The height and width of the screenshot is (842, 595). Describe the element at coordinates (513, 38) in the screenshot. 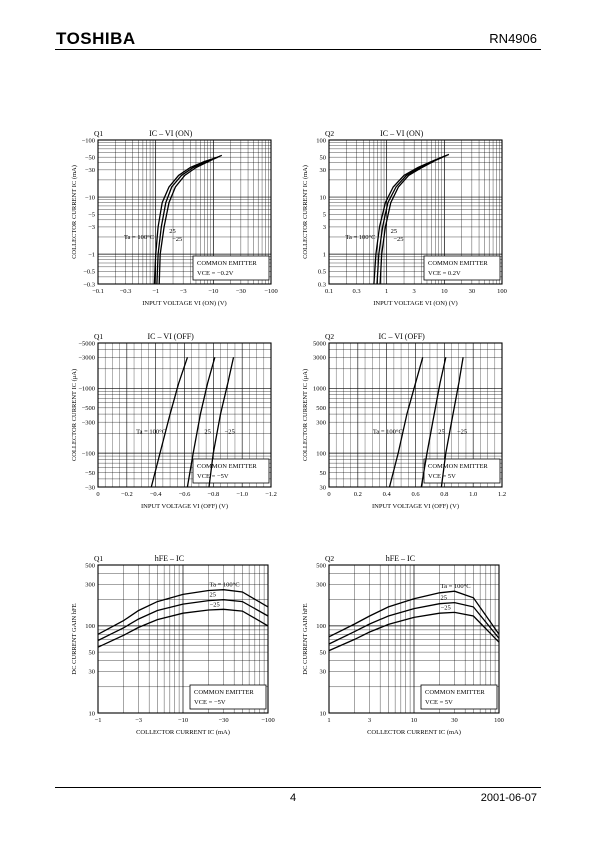

I see `part-number: RN4906` at that location.